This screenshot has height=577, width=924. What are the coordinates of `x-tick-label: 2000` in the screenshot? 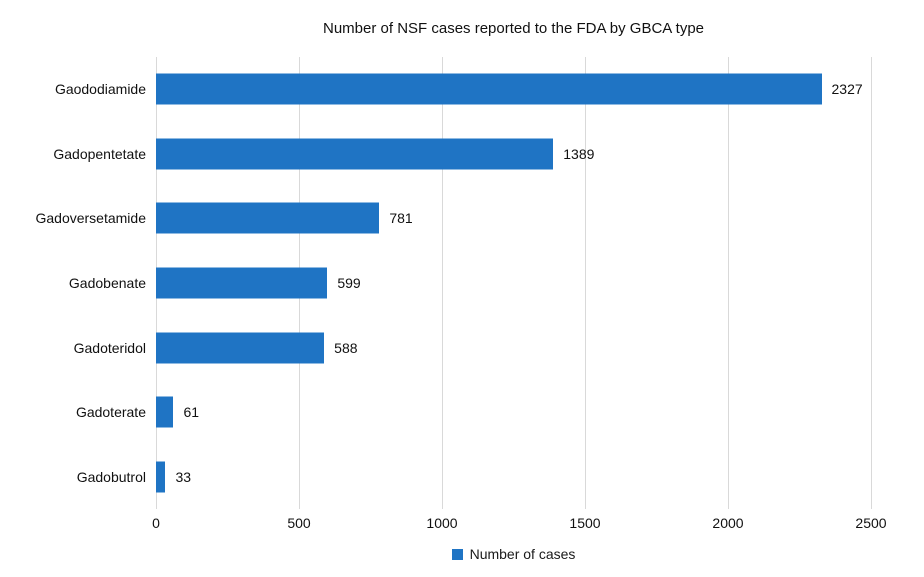 It's located at (728, 523).